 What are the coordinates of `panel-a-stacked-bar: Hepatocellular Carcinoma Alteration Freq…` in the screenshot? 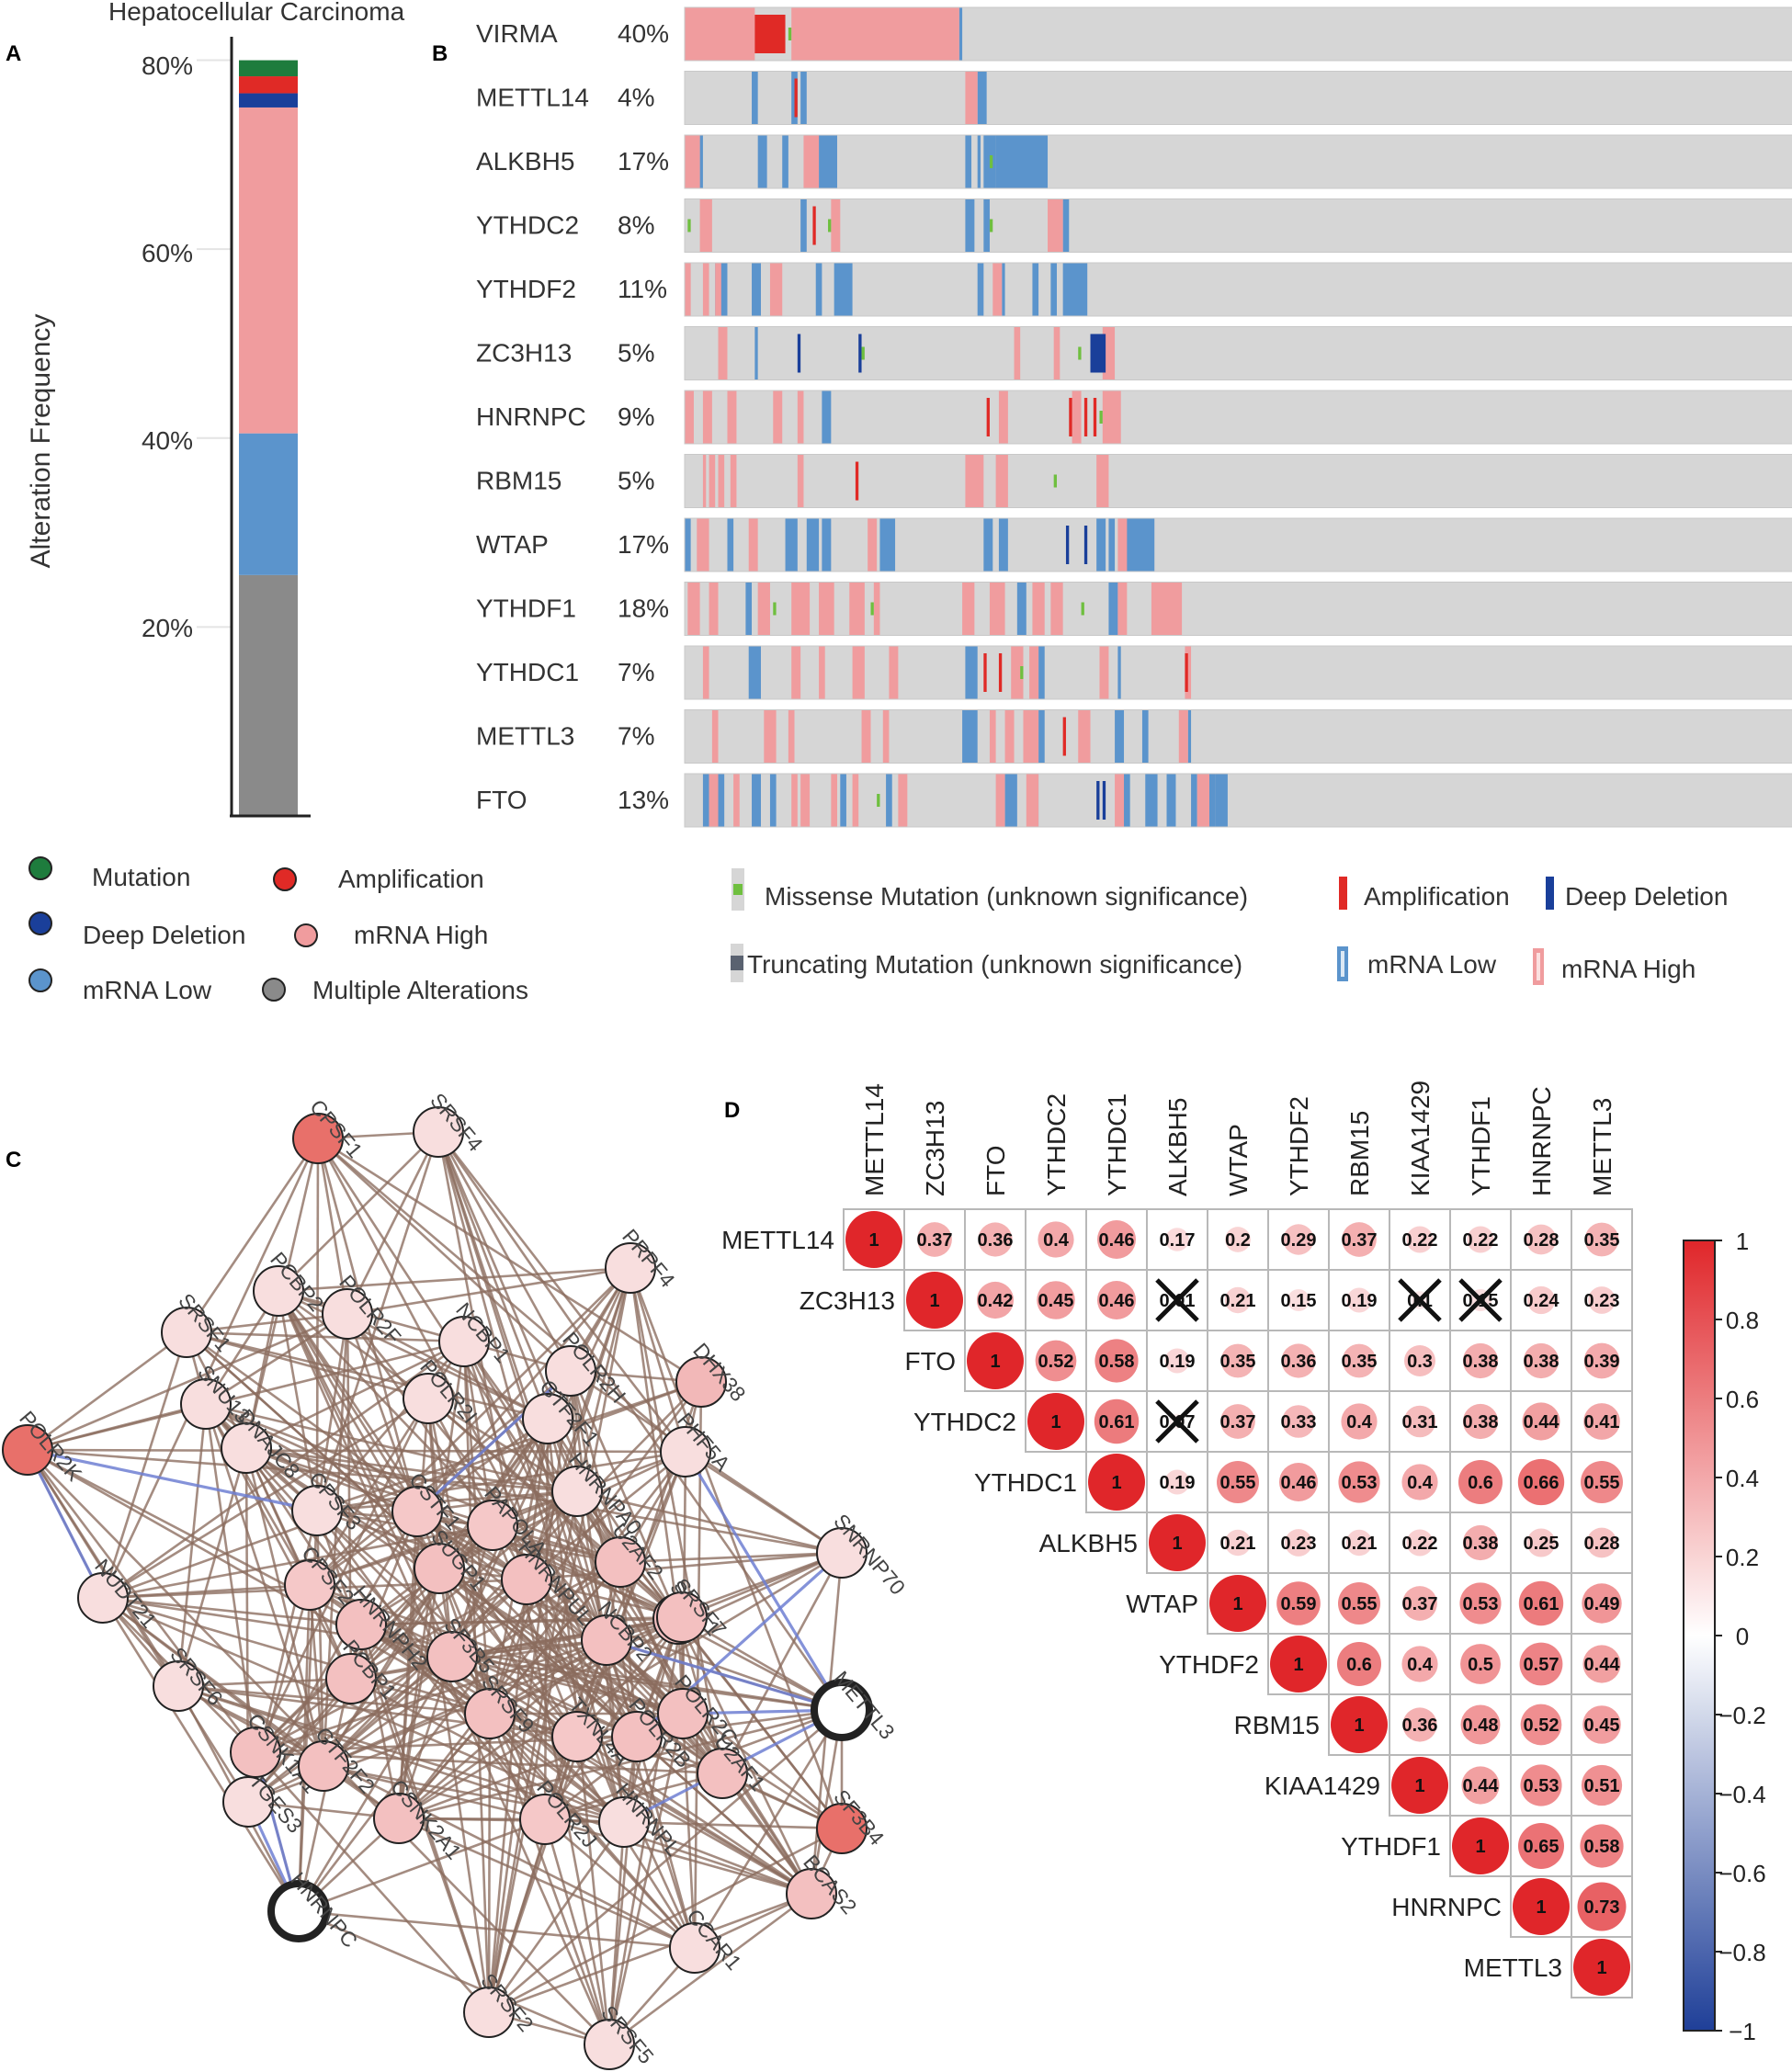 It's located at (277, 502).